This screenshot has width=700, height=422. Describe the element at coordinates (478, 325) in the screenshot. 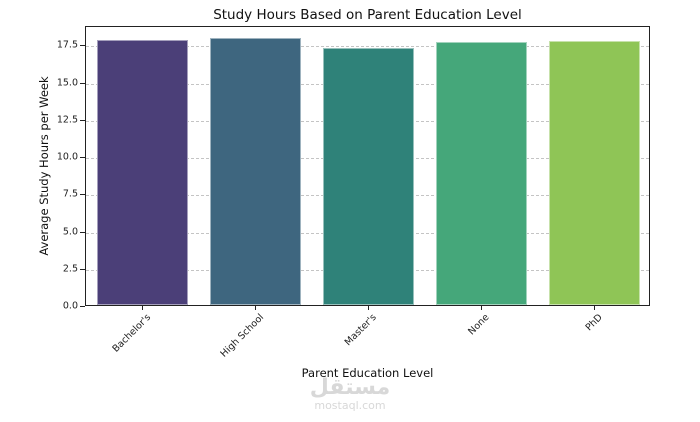

I see `x-tick-label: None` at that location.